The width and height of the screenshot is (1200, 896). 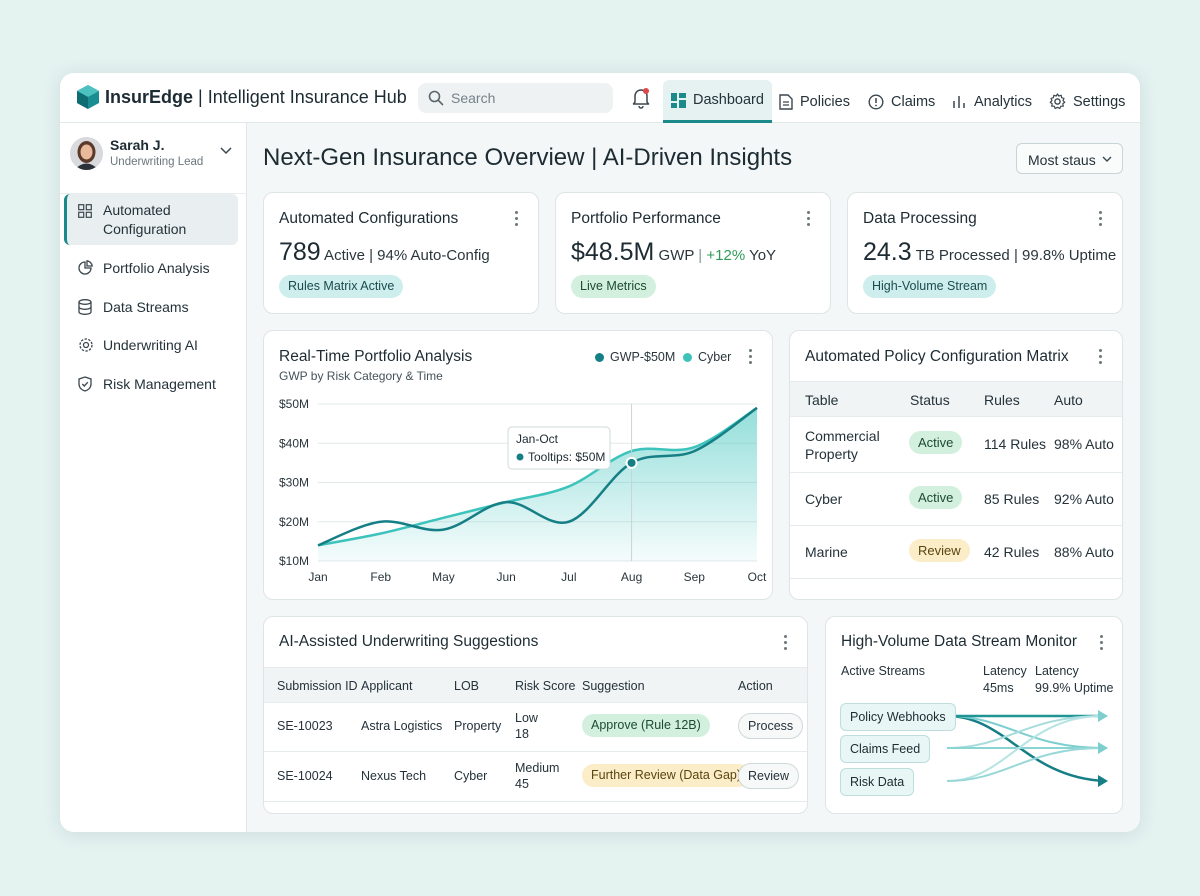 I want to click on card-title: Automated Policy Configuration Matrix, so click(x=937, y=356).